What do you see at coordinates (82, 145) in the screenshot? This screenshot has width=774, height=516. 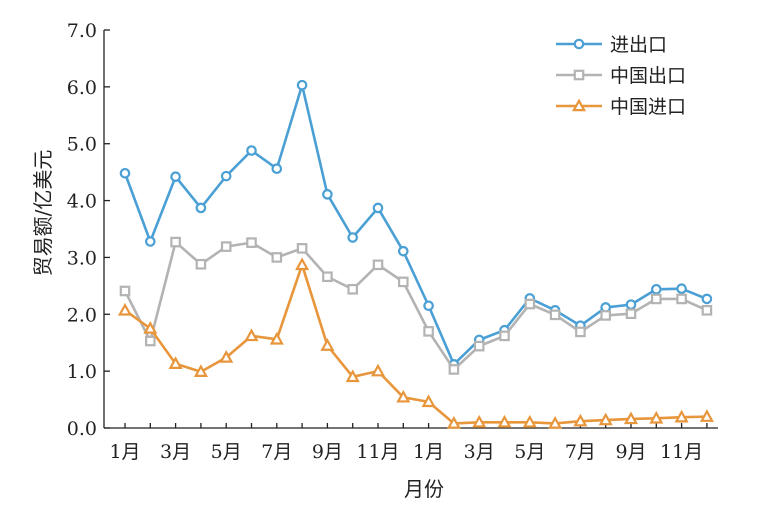 I see `y-tick-label: 5.0` at bounding box center [82, 145].